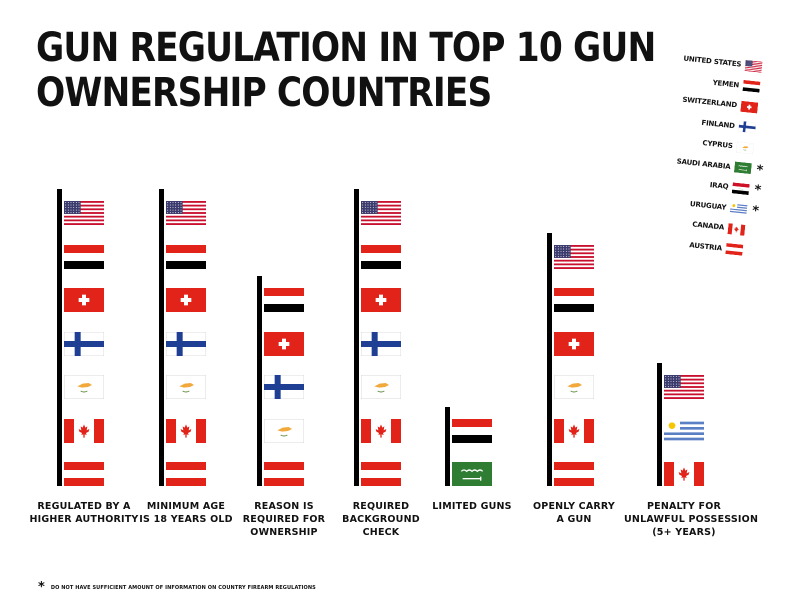  Describe the element at coordinates (703, 163) in the screenshot. I see `legend-country-name: SAUDI ARABIA` at that location.